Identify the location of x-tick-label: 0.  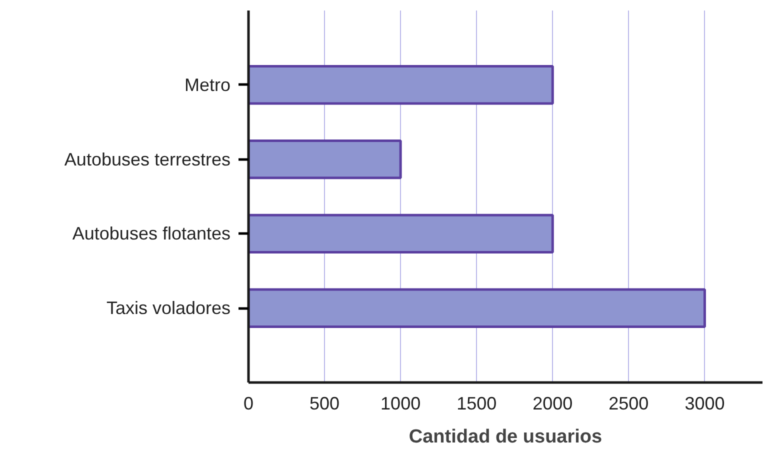
(248, 404).